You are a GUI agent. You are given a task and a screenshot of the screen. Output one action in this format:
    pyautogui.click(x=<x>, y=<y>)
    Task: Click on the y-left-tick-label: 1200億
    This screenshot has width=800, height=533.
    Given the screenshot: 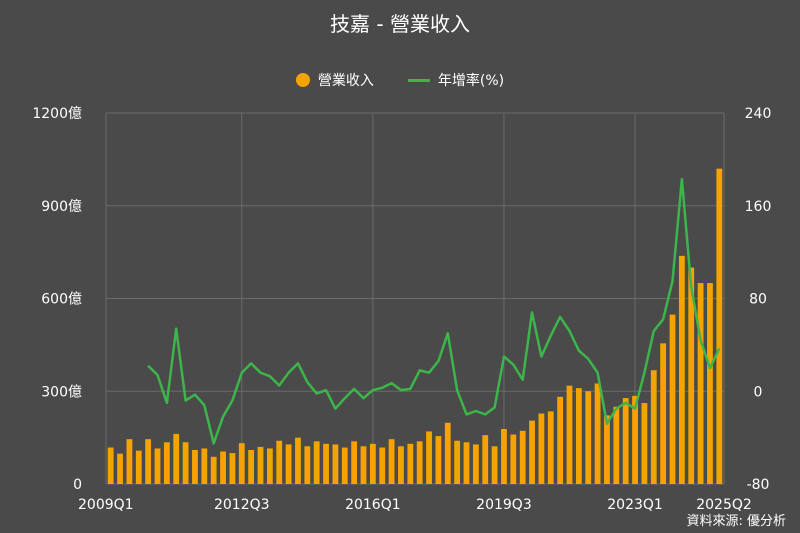 What is the action you would take?
    pyautogui.click(x=57, y=114)
    